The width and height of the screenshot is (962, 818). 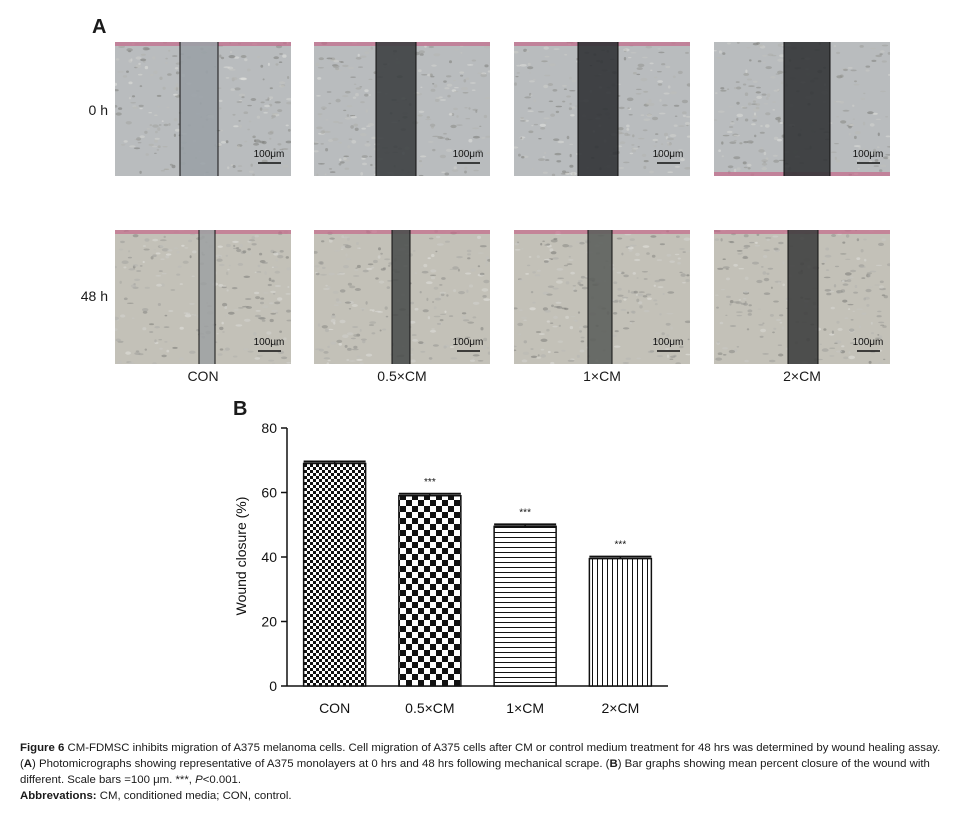 I want to click on caption-ref-b: B, so click(x=613, y=764).